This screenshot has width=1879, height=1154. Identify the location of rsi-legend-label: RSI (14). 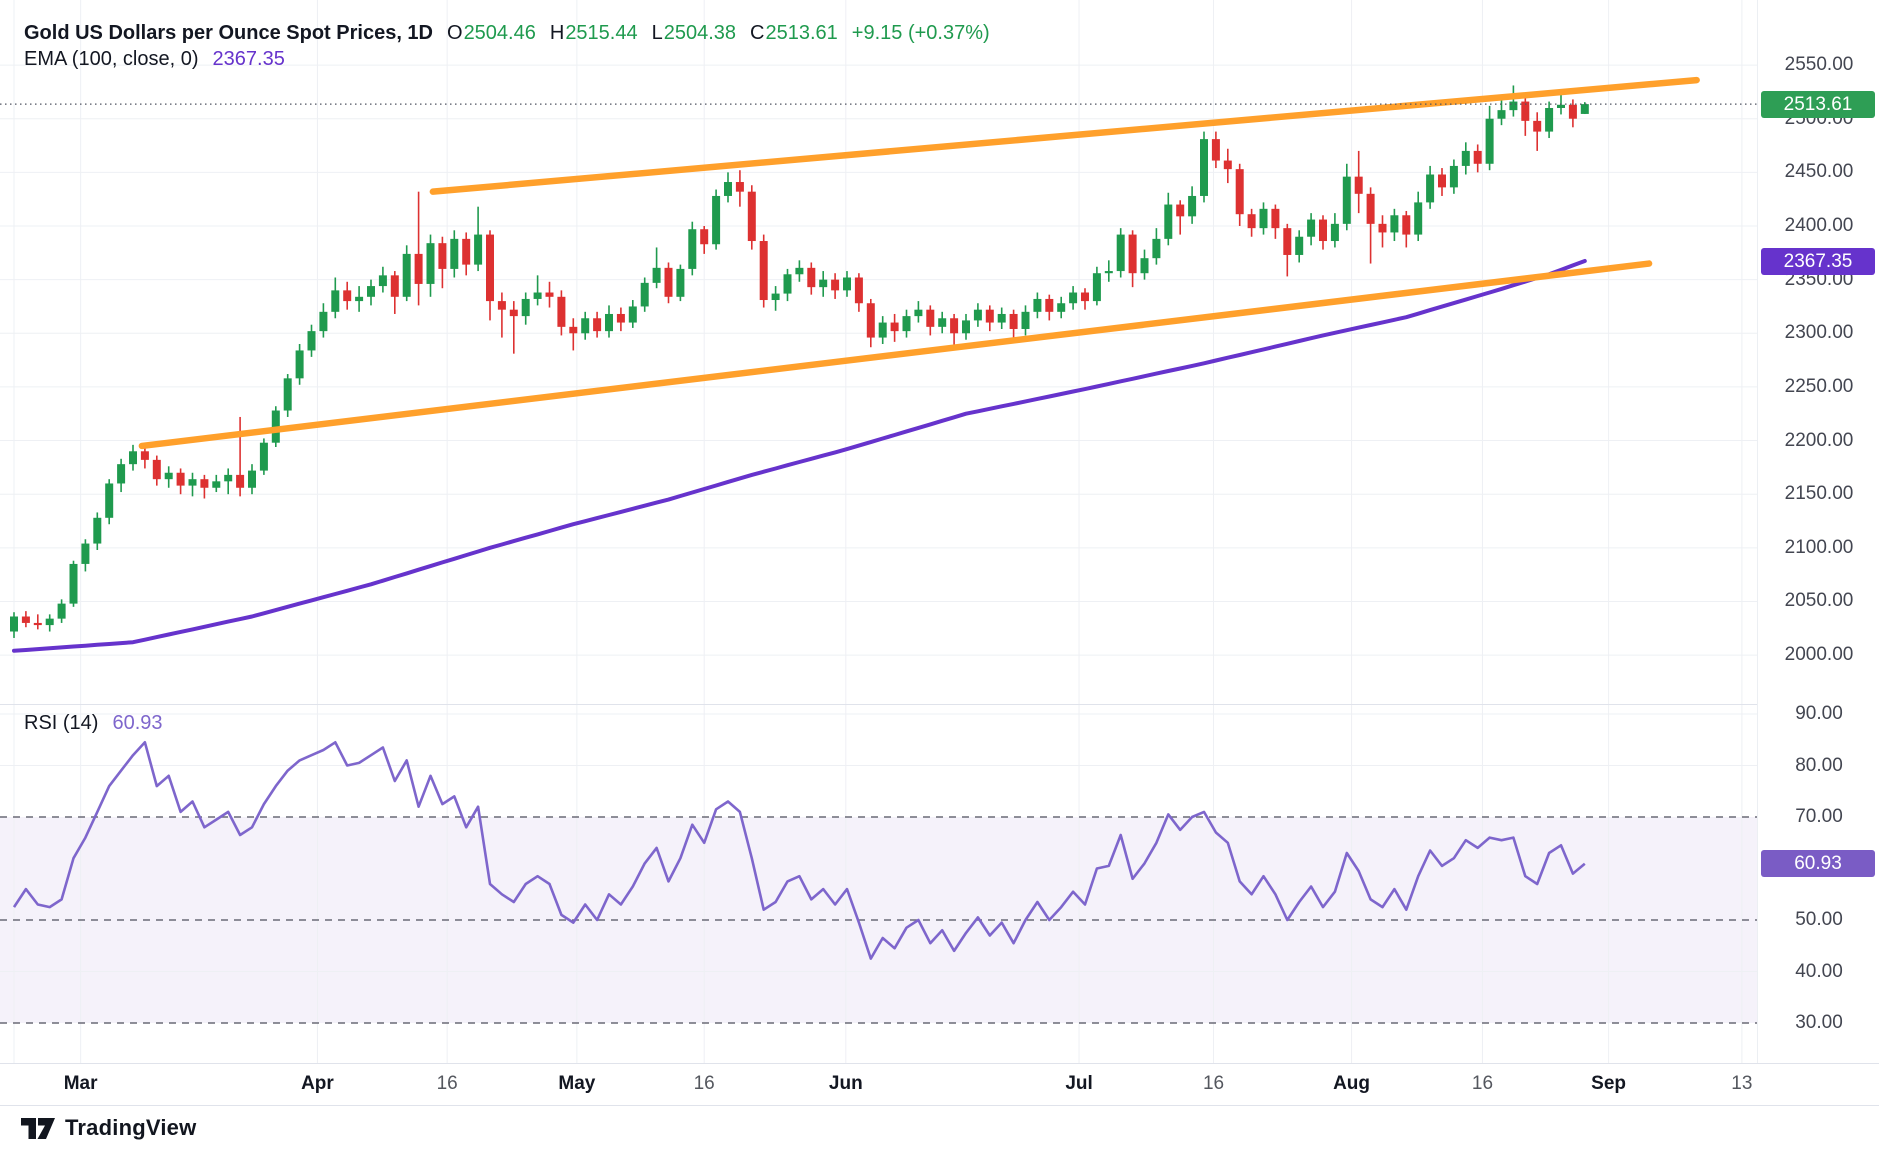
(61, 723).